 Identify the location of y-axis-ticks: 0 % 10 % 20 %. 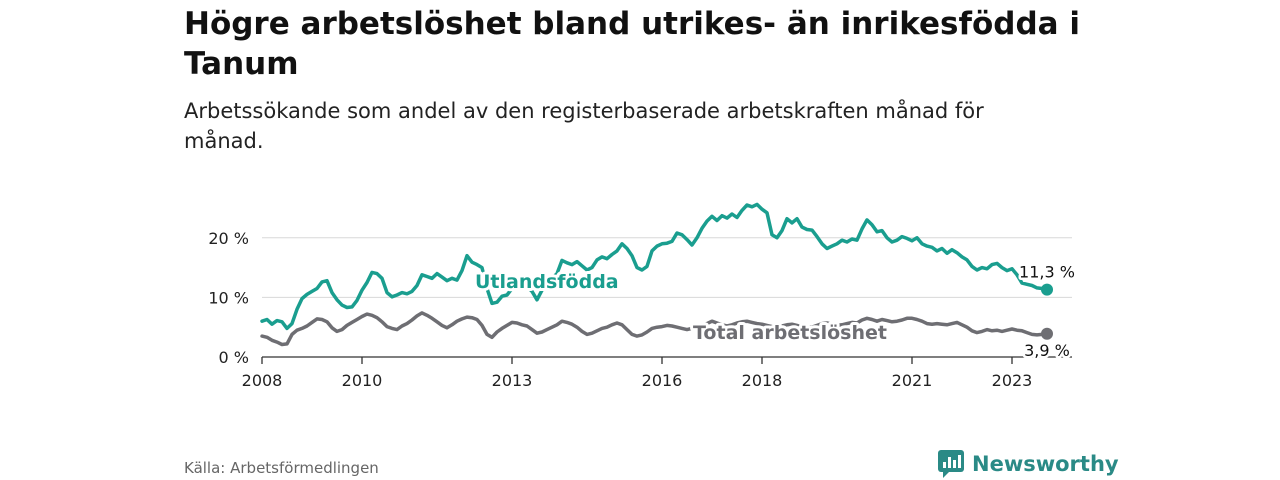
(228, 298).